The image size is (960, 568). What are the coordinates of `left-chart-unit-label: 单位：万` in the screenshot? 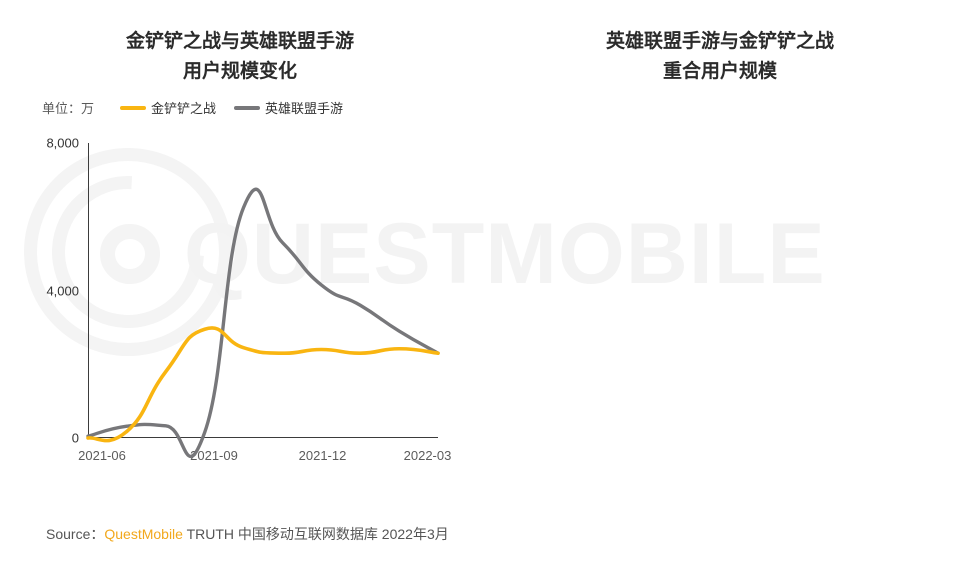 It's located at (68, 108).